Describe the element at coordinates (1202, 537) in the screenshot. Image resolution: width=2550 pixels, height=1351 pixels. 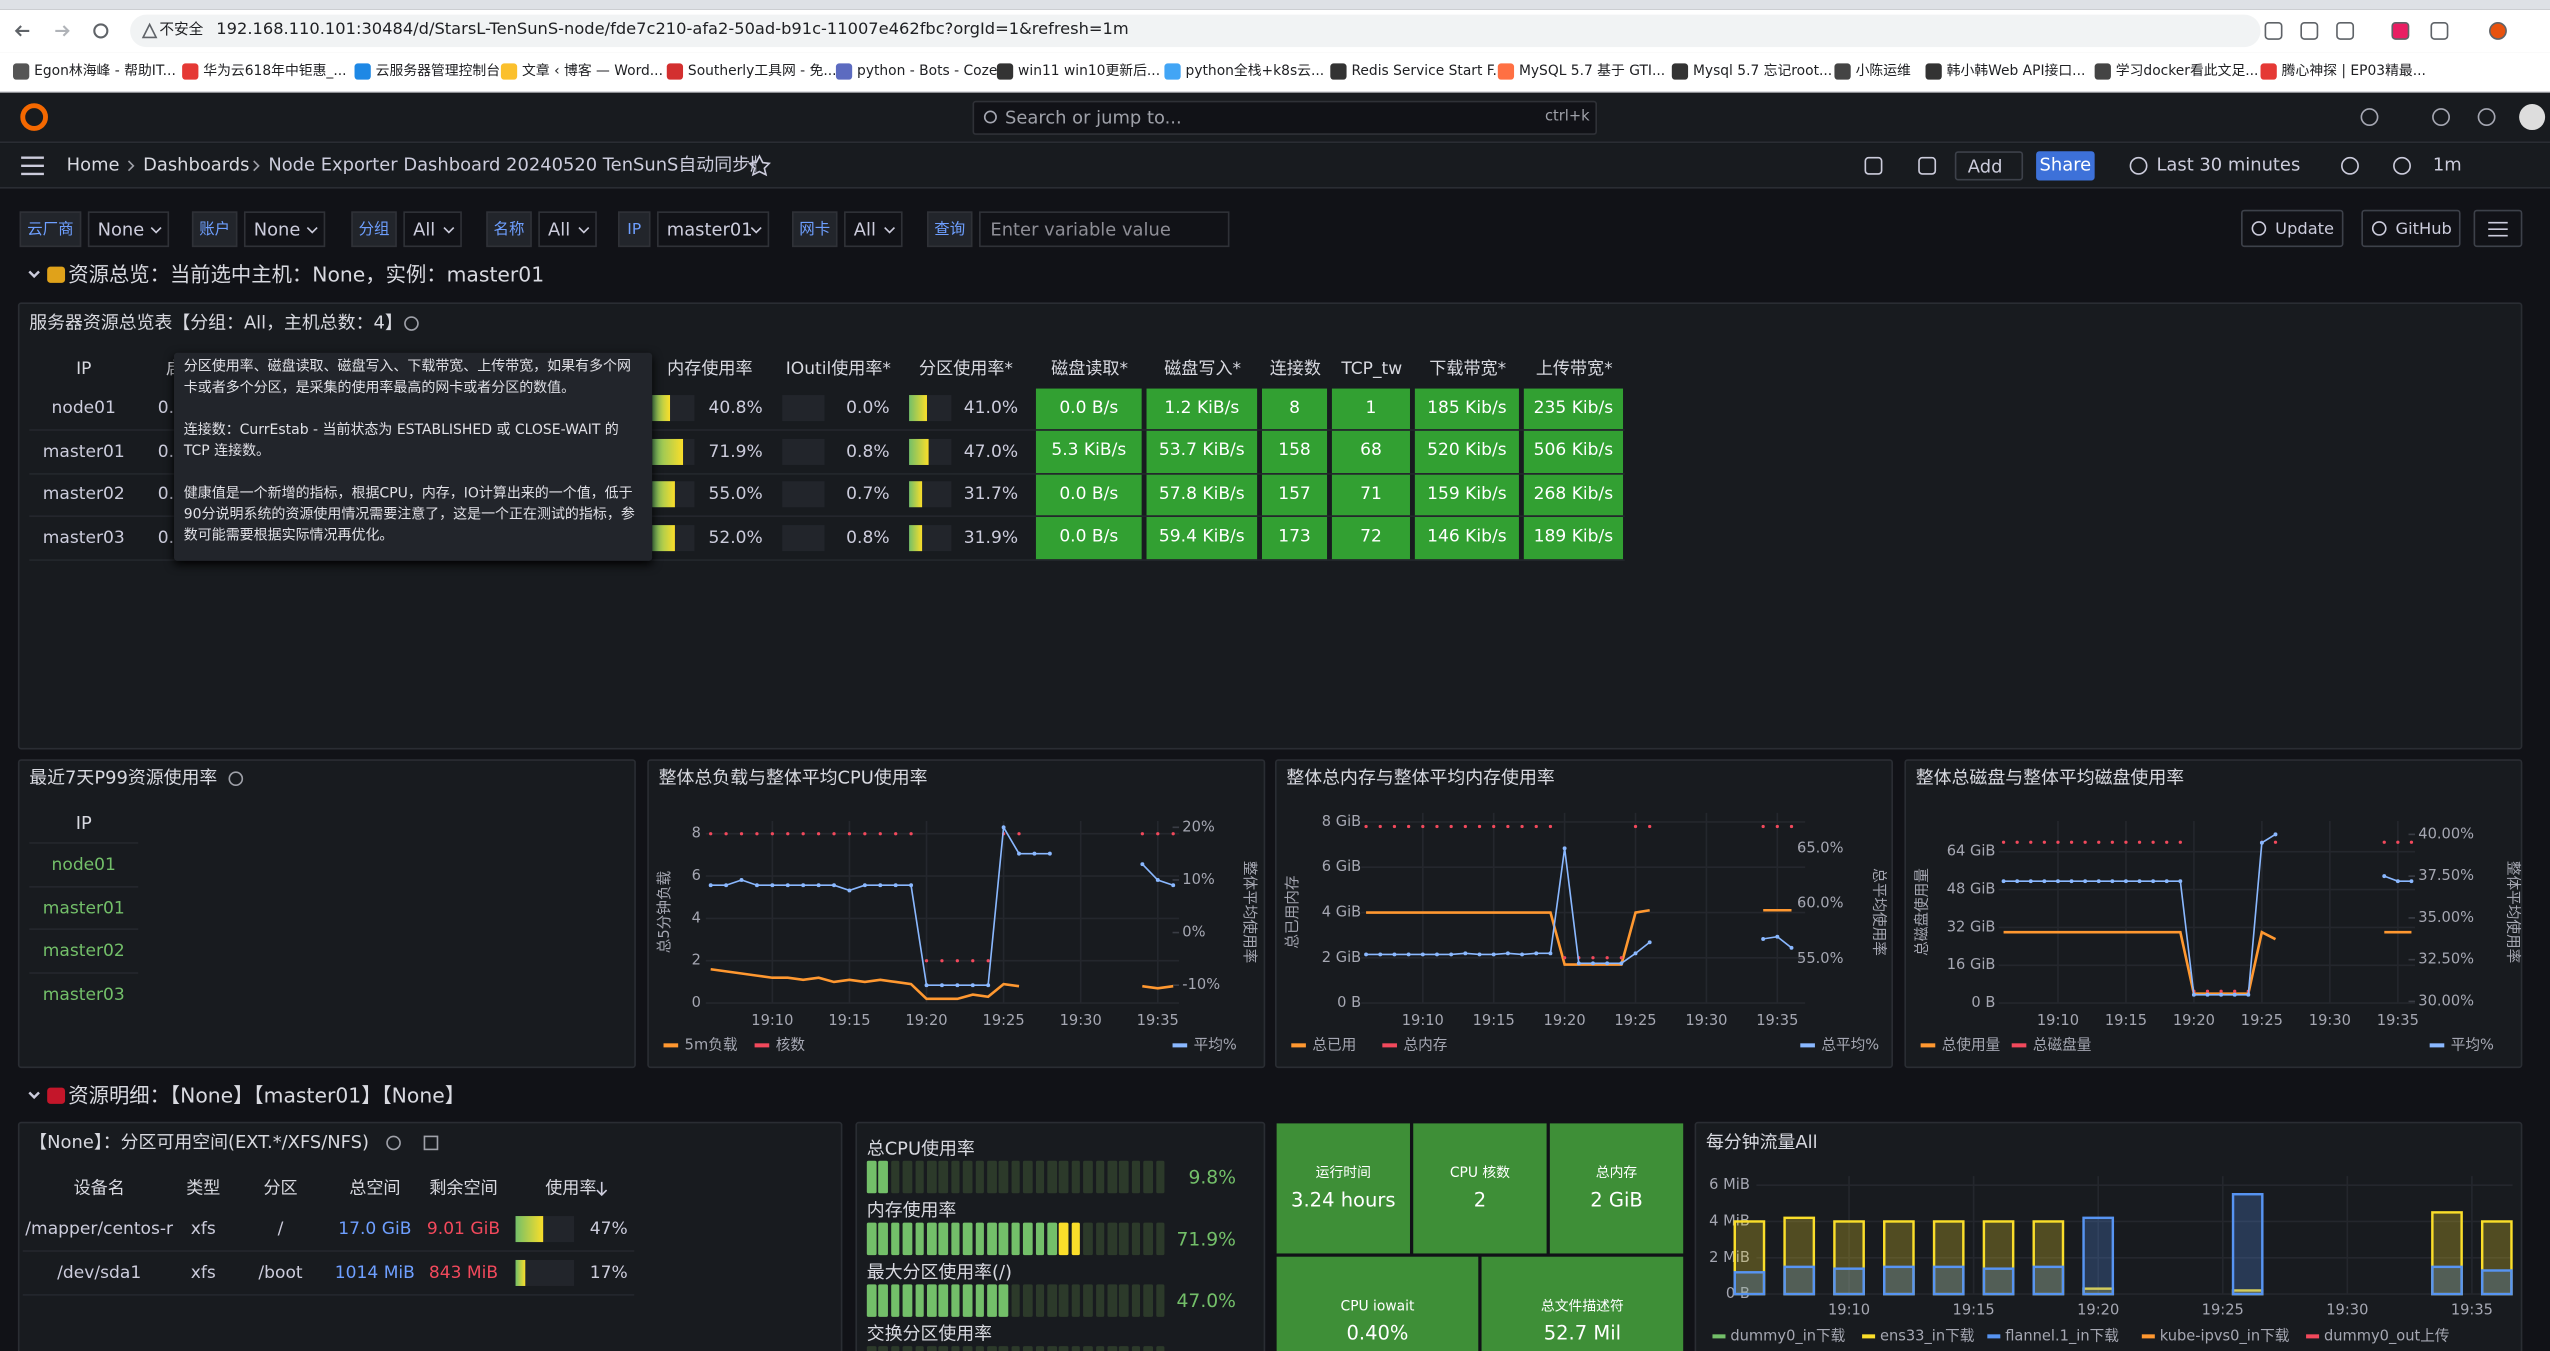
I see `cell: 59.4 KiB/s` at that location.